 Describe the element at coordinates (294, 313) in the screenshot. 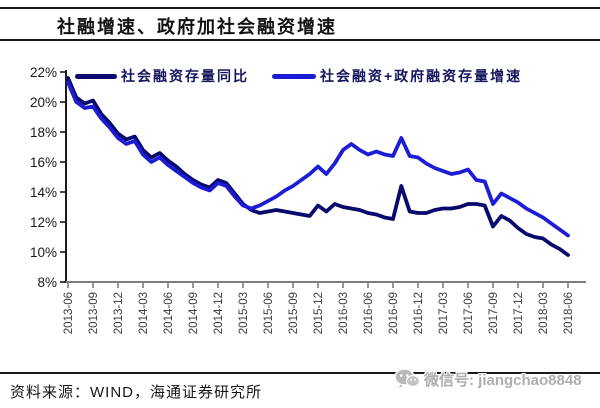

I see `svg-text: 2015-09` at that location.